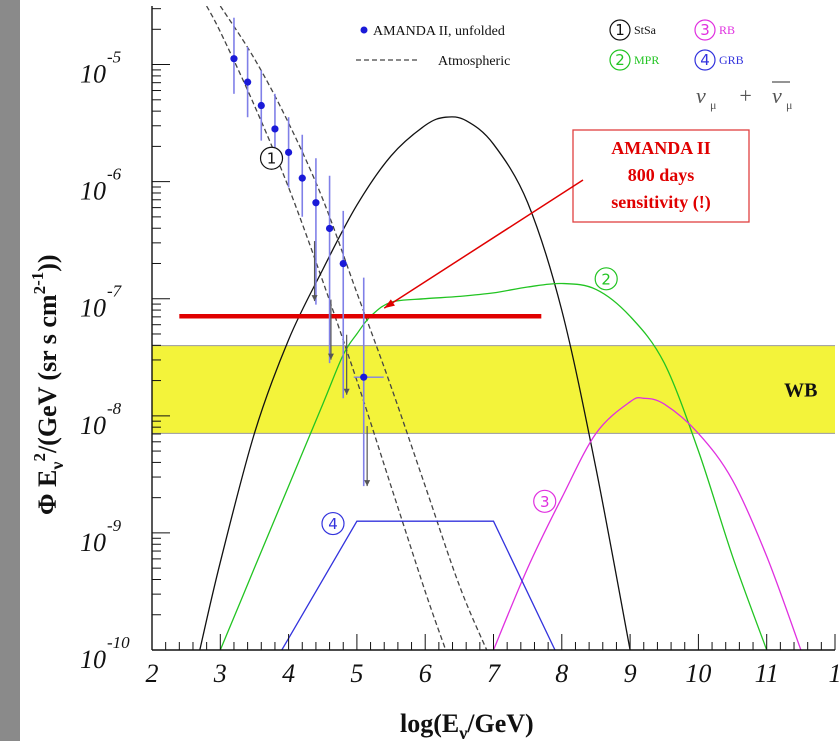  I want to click on annotation-box, so click(661, 176).